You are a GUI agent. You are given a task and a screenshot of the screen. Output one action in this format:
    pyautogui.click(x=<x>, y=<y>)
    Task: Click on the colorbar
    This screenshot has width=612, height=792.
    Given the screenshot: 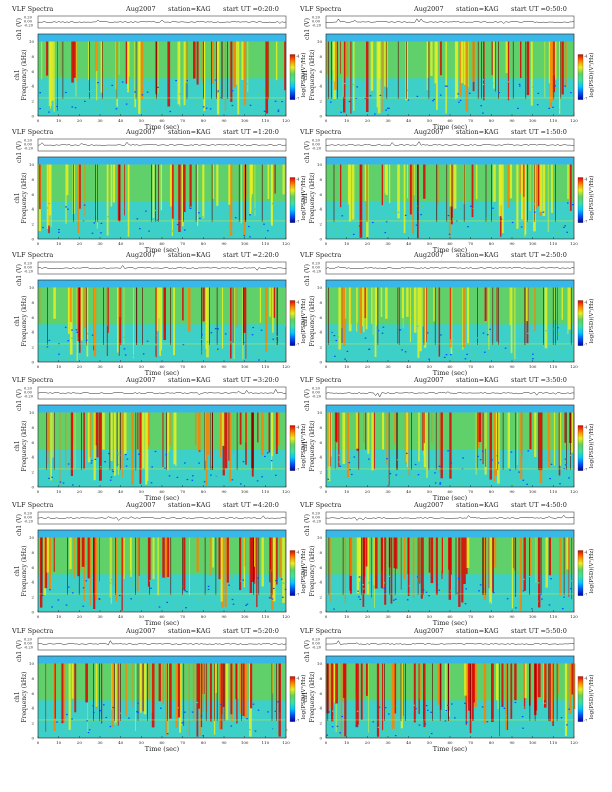 What is the action you would take?
    pyautogui.click(x=292, y=699)
    